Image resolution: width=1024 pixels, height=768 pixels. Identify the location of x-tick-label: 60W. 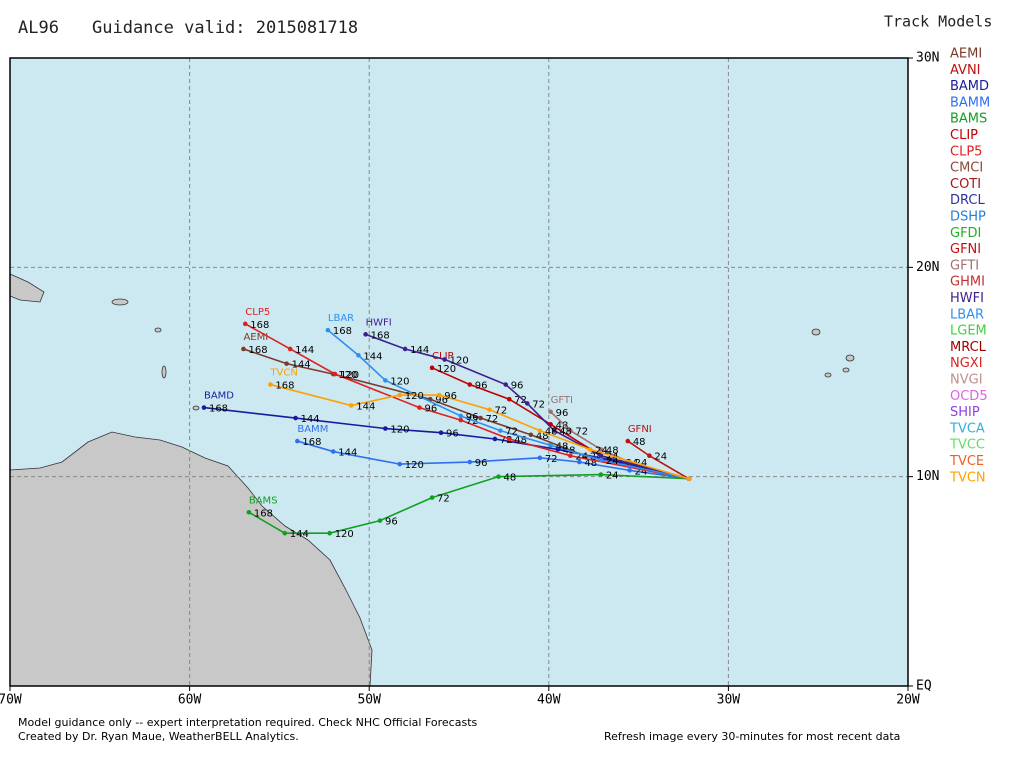
(190, 700).